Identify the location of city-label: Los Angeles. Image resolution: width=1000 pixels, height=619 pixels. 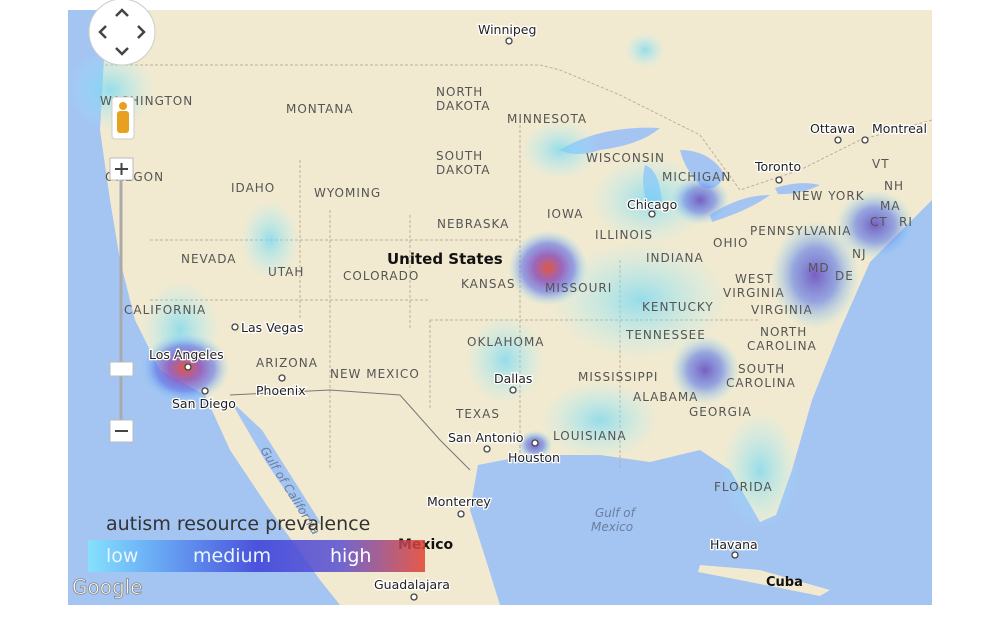
(186, 354).